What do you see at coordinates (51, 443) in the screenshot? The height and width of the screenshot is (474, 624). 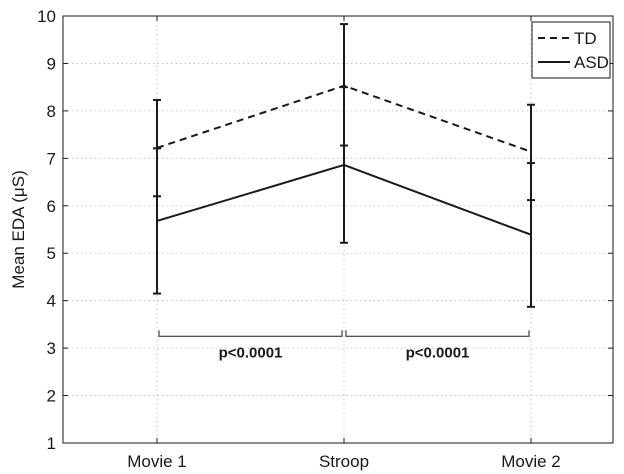 I see `y-tick-label: 1` at bounding box center [51, 443].